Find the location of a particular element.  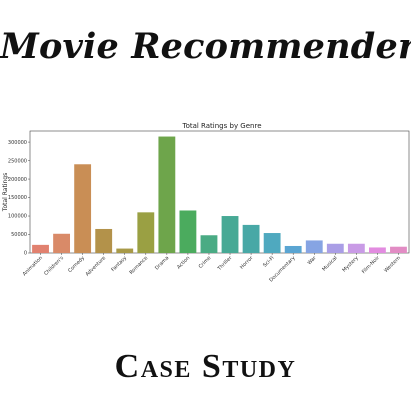

y-tick-label: 200000 is located at coordinates (17, 180).